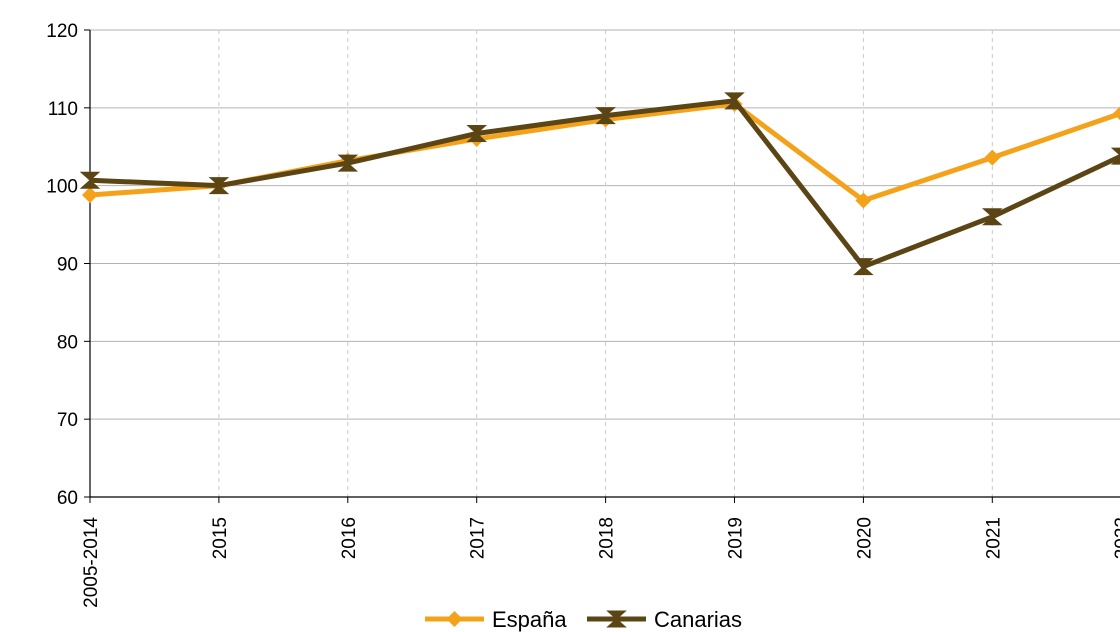 The height and width of the screenshot is (632, 1120). What do you see at coordinates (67, 498) in the screenshot?
I see `y-tick-label: 60` at bounding box center [67, 498].